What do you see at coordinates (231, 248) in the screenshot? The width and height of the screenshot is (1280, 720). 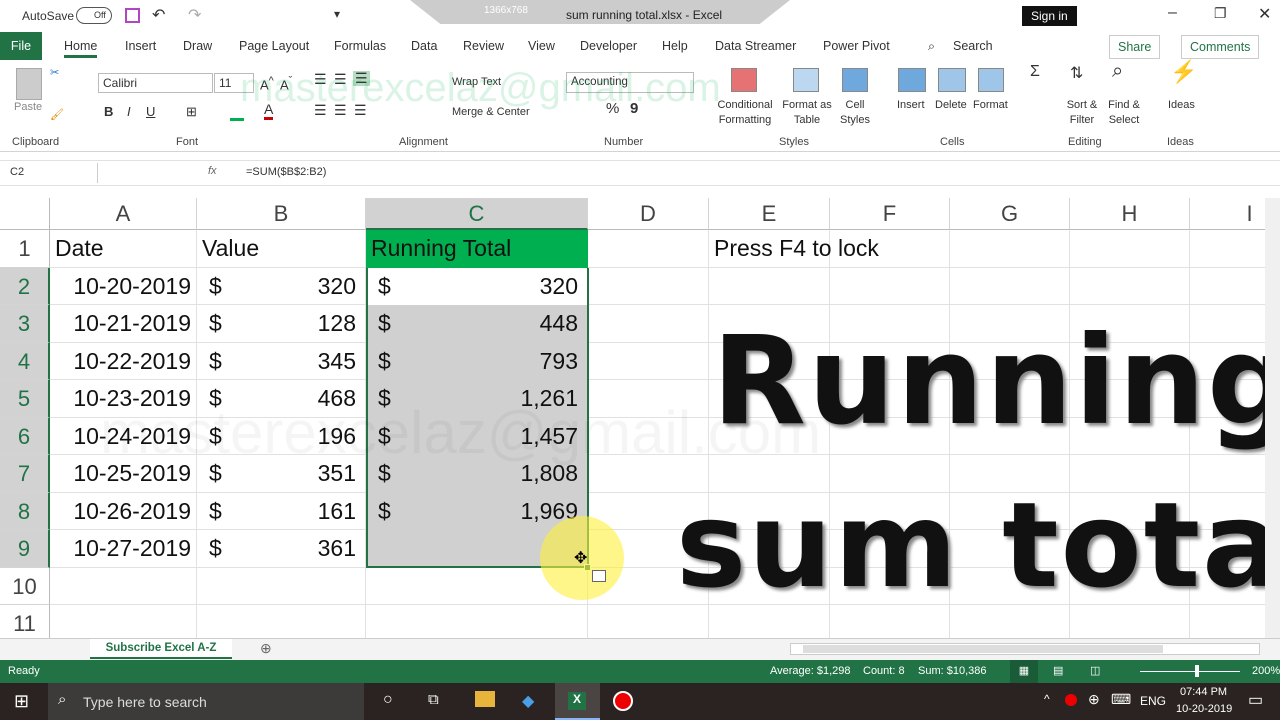 I see `cell-b1: Value` at bounding box center [231, 248].